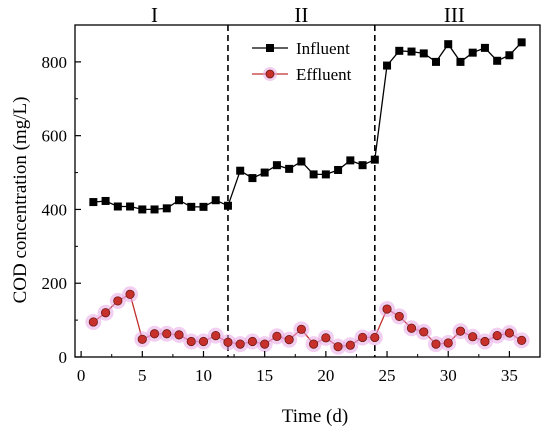 Image resolution: width=550 pixels, height=437 pixels. What do you see at coordinates (315, 416) in the screenshot?
I see `x-axis-label: Time (d)` at bounding box center [315, 416].